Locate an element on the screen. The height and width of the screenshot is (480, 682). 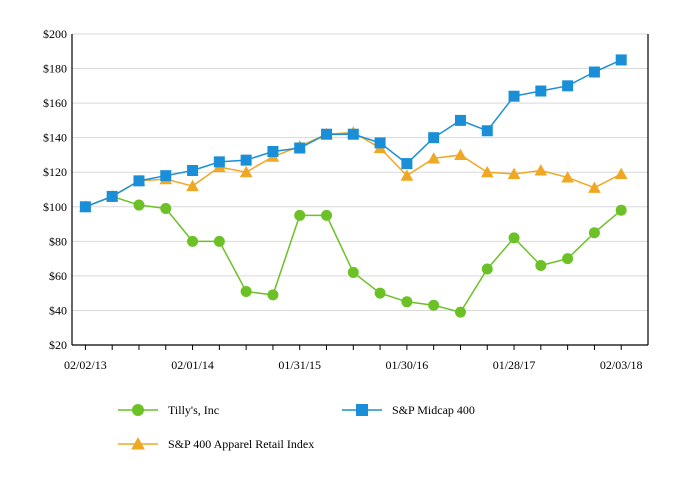
legend-item: S&P 400 Apparel Retail Index is located at coordinates (216, 444).